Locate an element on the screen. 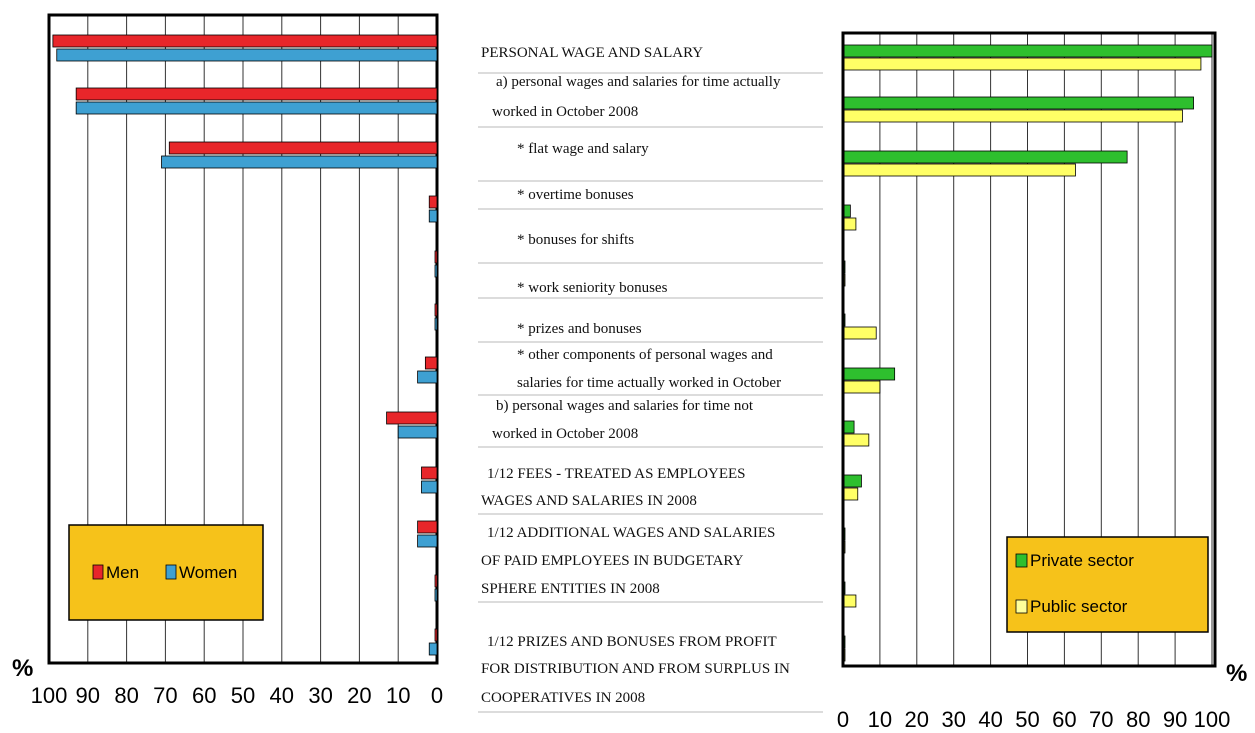  right-xtick-label: 20 is located at coordinates (917, 719).